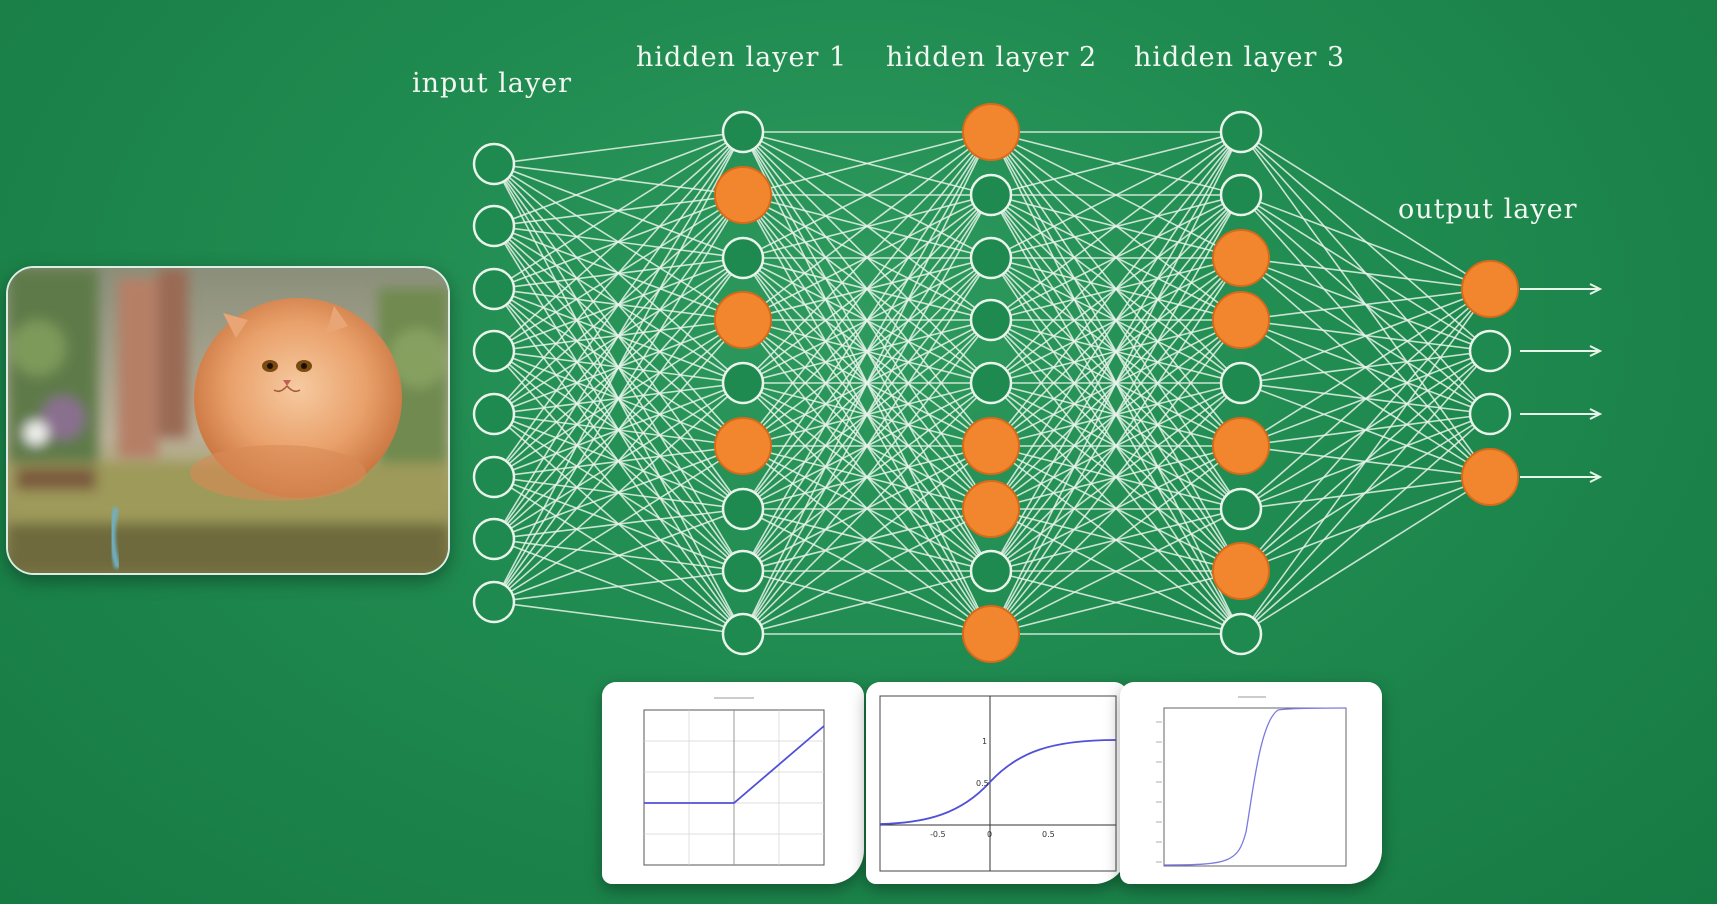 The height and width of the screenshot is (904, 1717). Describe the element at coordinates (984, 741) in the screenshot. I see `tanh-tick-y-one: 1` at that location.